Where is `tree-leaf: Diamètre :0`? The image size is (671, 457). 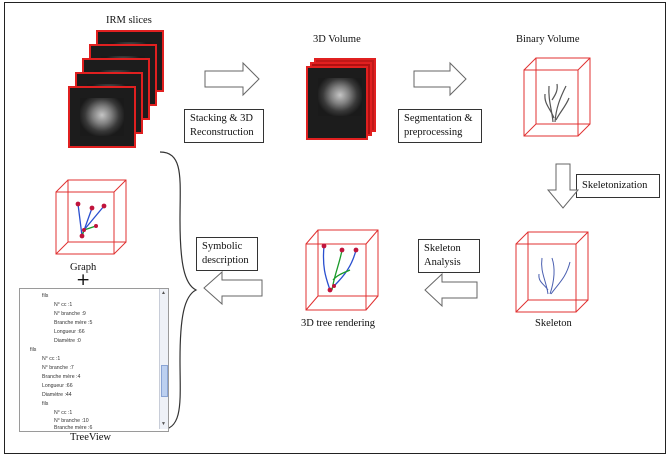
tree-leaf: Diamètre :0 is located at coordinates (67, 341).